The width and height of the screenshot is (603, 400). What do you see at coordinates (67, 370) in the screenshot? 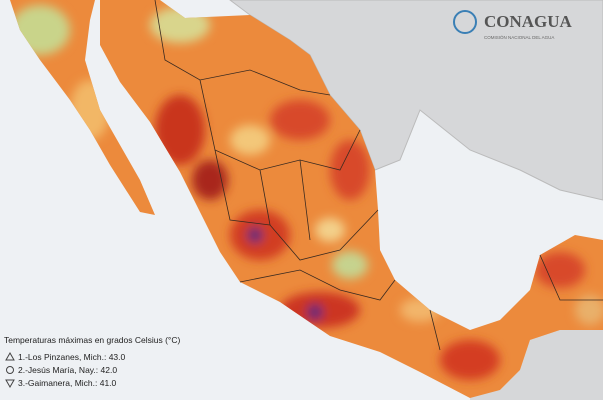
I see `legend-item: 2.-Jesús María, Nay.: 42.0` at bounding box center [67, 370].